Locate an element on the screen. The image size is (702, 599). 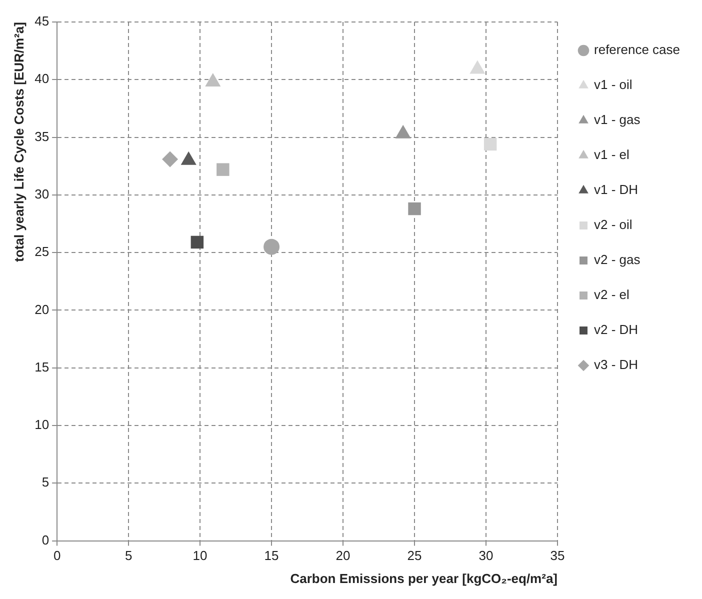
y-tick-label: 10 is located at coordinates (42, 424).